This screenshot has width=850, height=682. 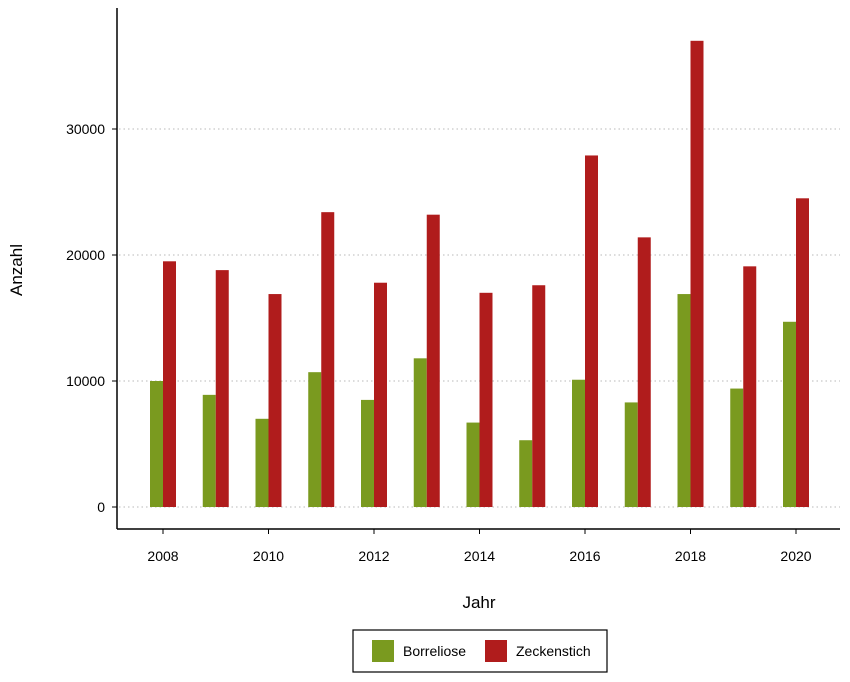 I want to click on bar-borreliose-2018, so click(x=684, y=400).